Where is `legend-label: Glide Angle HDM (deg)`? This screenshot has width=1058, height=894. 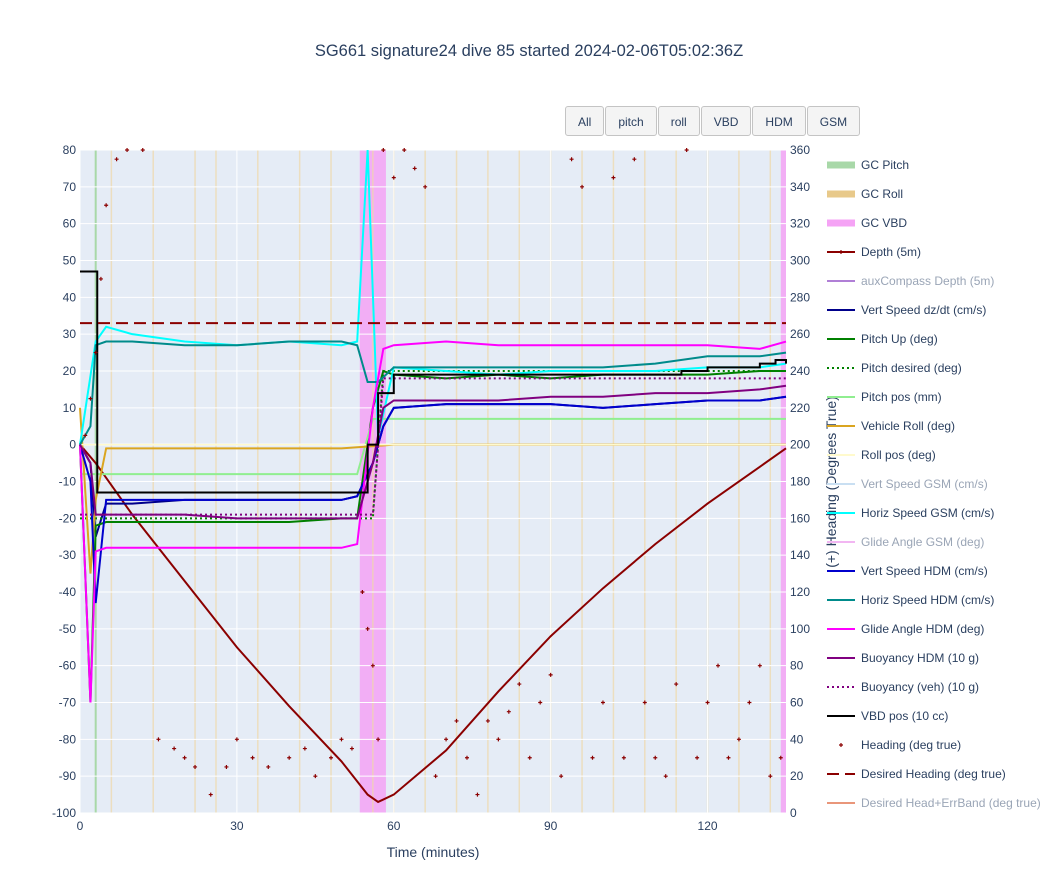 legend-label: Glide Angle HDM (deg) is located at coordinates (922, 629).